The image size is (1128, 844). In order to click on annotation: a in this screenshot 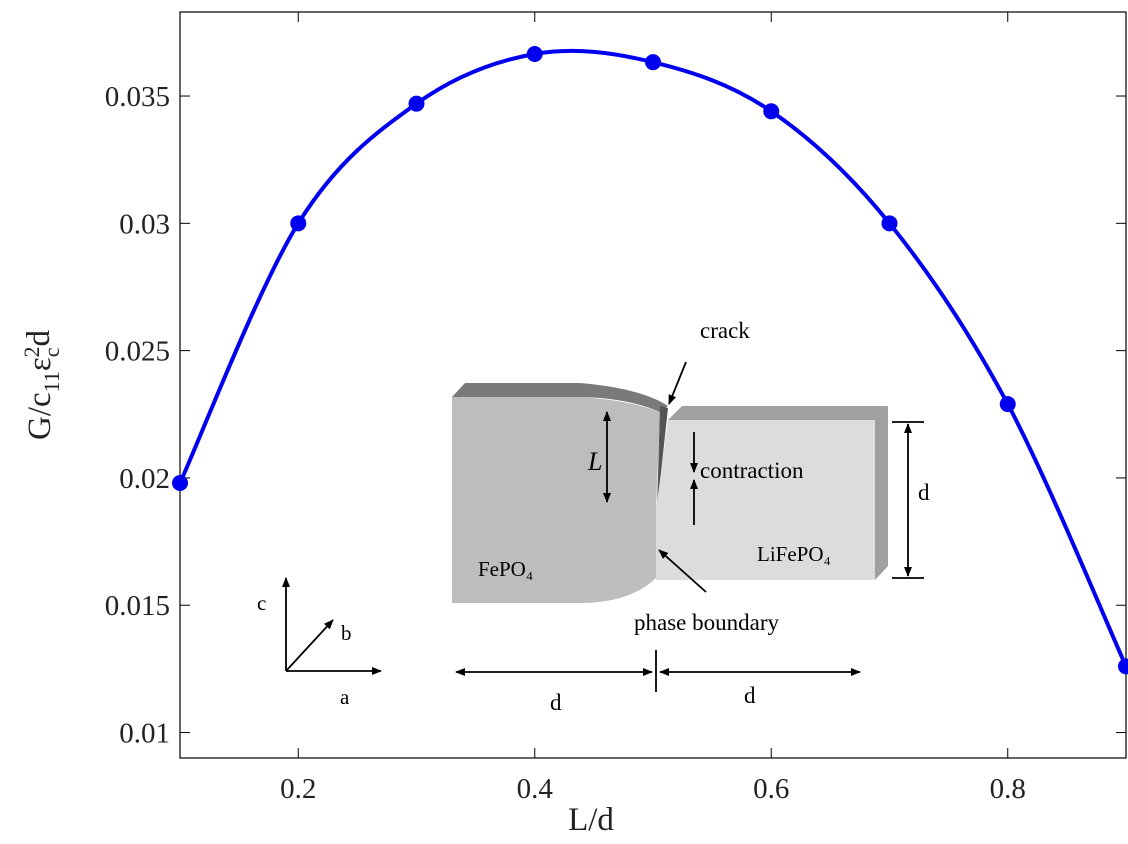, I will do `click(345, 697)`.